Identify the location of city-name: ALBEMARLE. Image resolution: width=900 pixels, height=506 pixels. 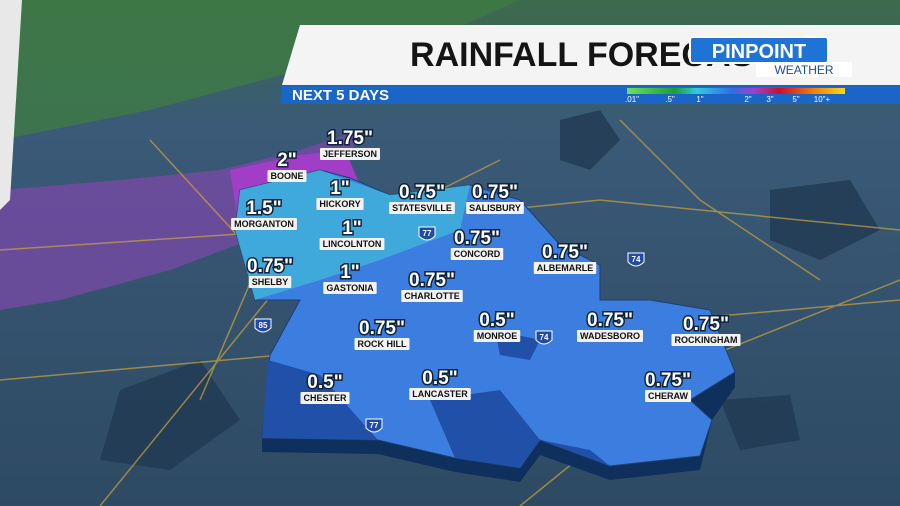
(565, 268).